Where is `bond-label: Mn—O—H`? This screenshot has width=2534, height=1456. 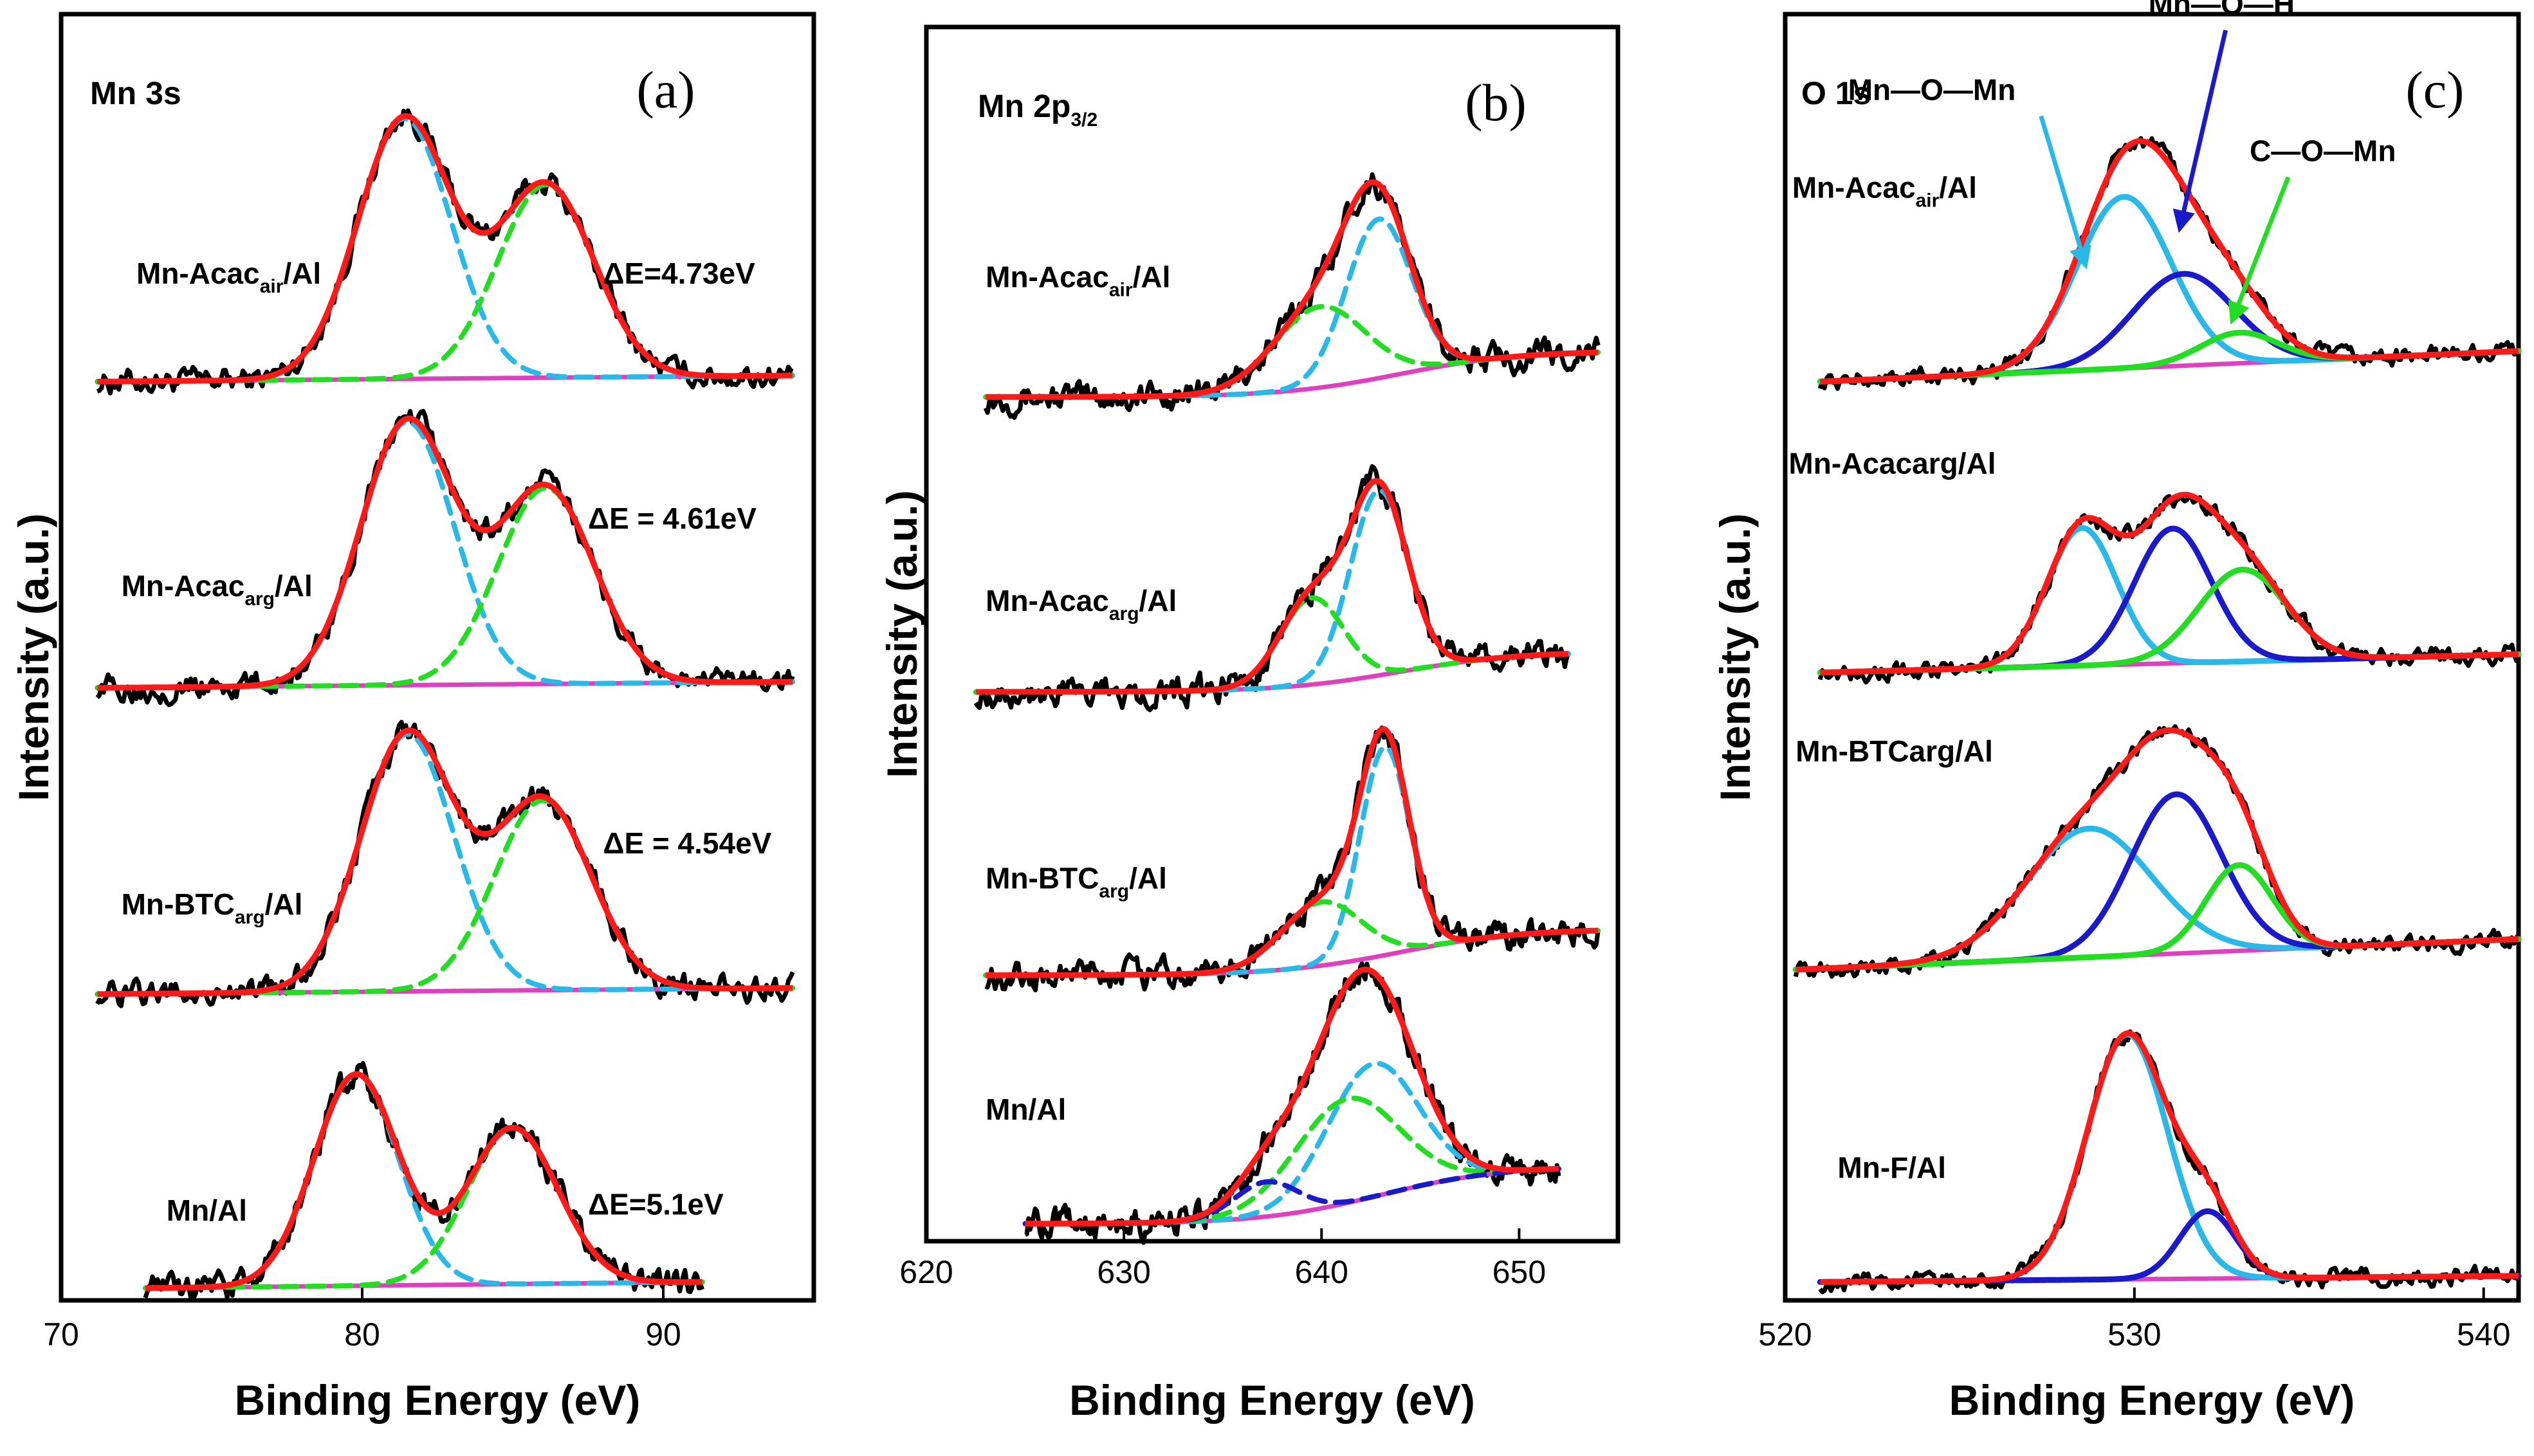
bond-label: Mn—O—H is located at coordinates (2222, 10).